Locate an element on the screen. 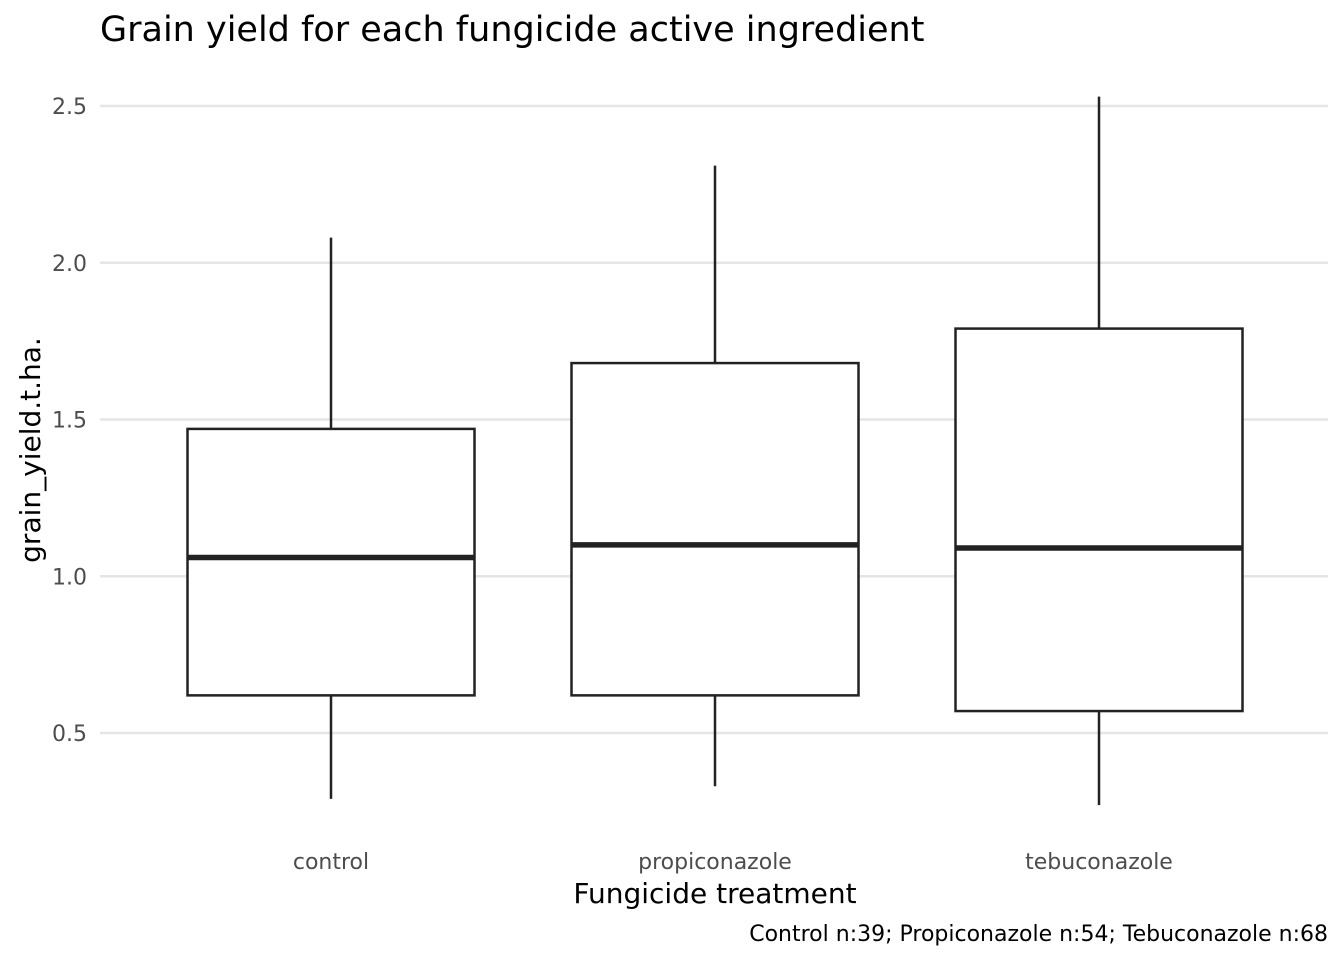 The height and width of the screenshot is (960, 1344). x-tick-label-control: control is located at coordinates (331, 862).